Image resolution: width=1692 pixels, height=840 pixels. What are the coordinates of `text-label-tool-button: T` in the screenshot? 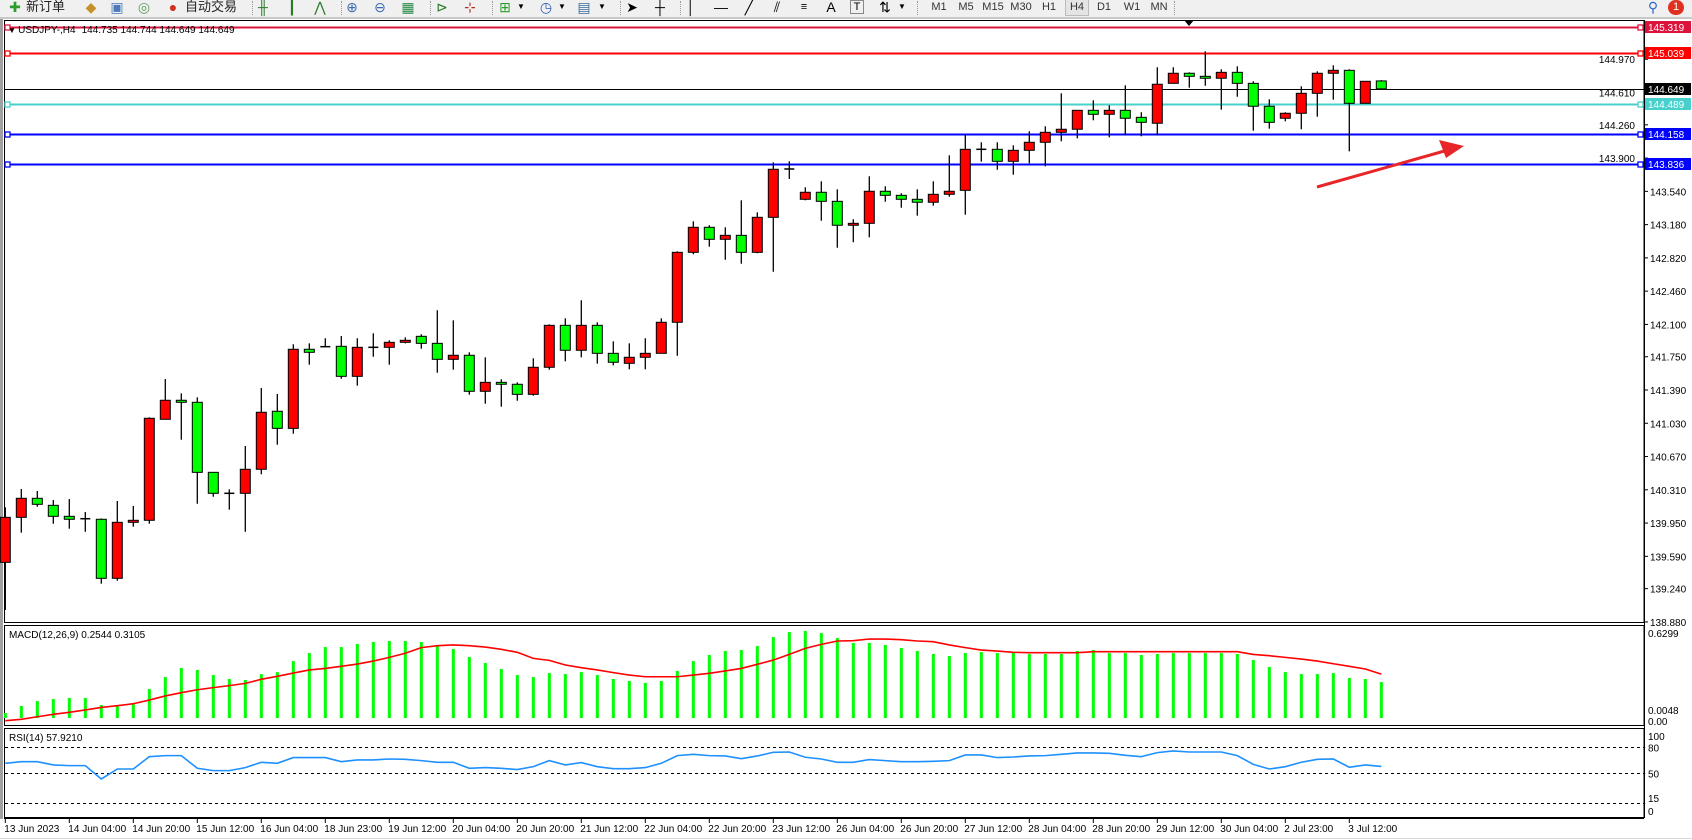 It's located at (857, 7).